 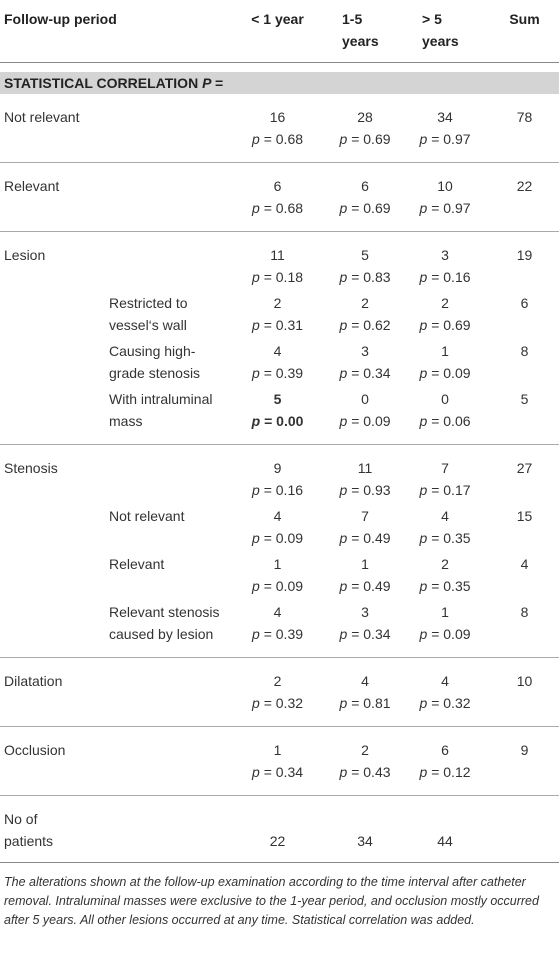 What do you see at coordinates (457, 703) in the screenshot?
I see `p-number: 0.32` at bounding box center [457, 703].